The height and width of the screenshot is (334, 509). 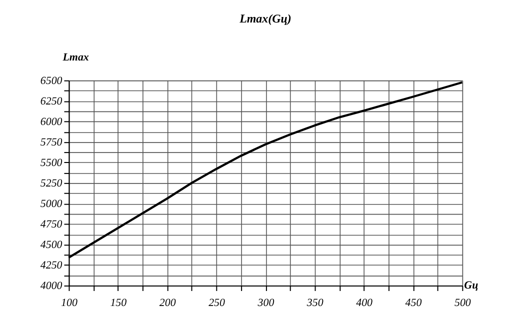 I want to click on y-tick-label: 6250, so click(x=51, y=101).